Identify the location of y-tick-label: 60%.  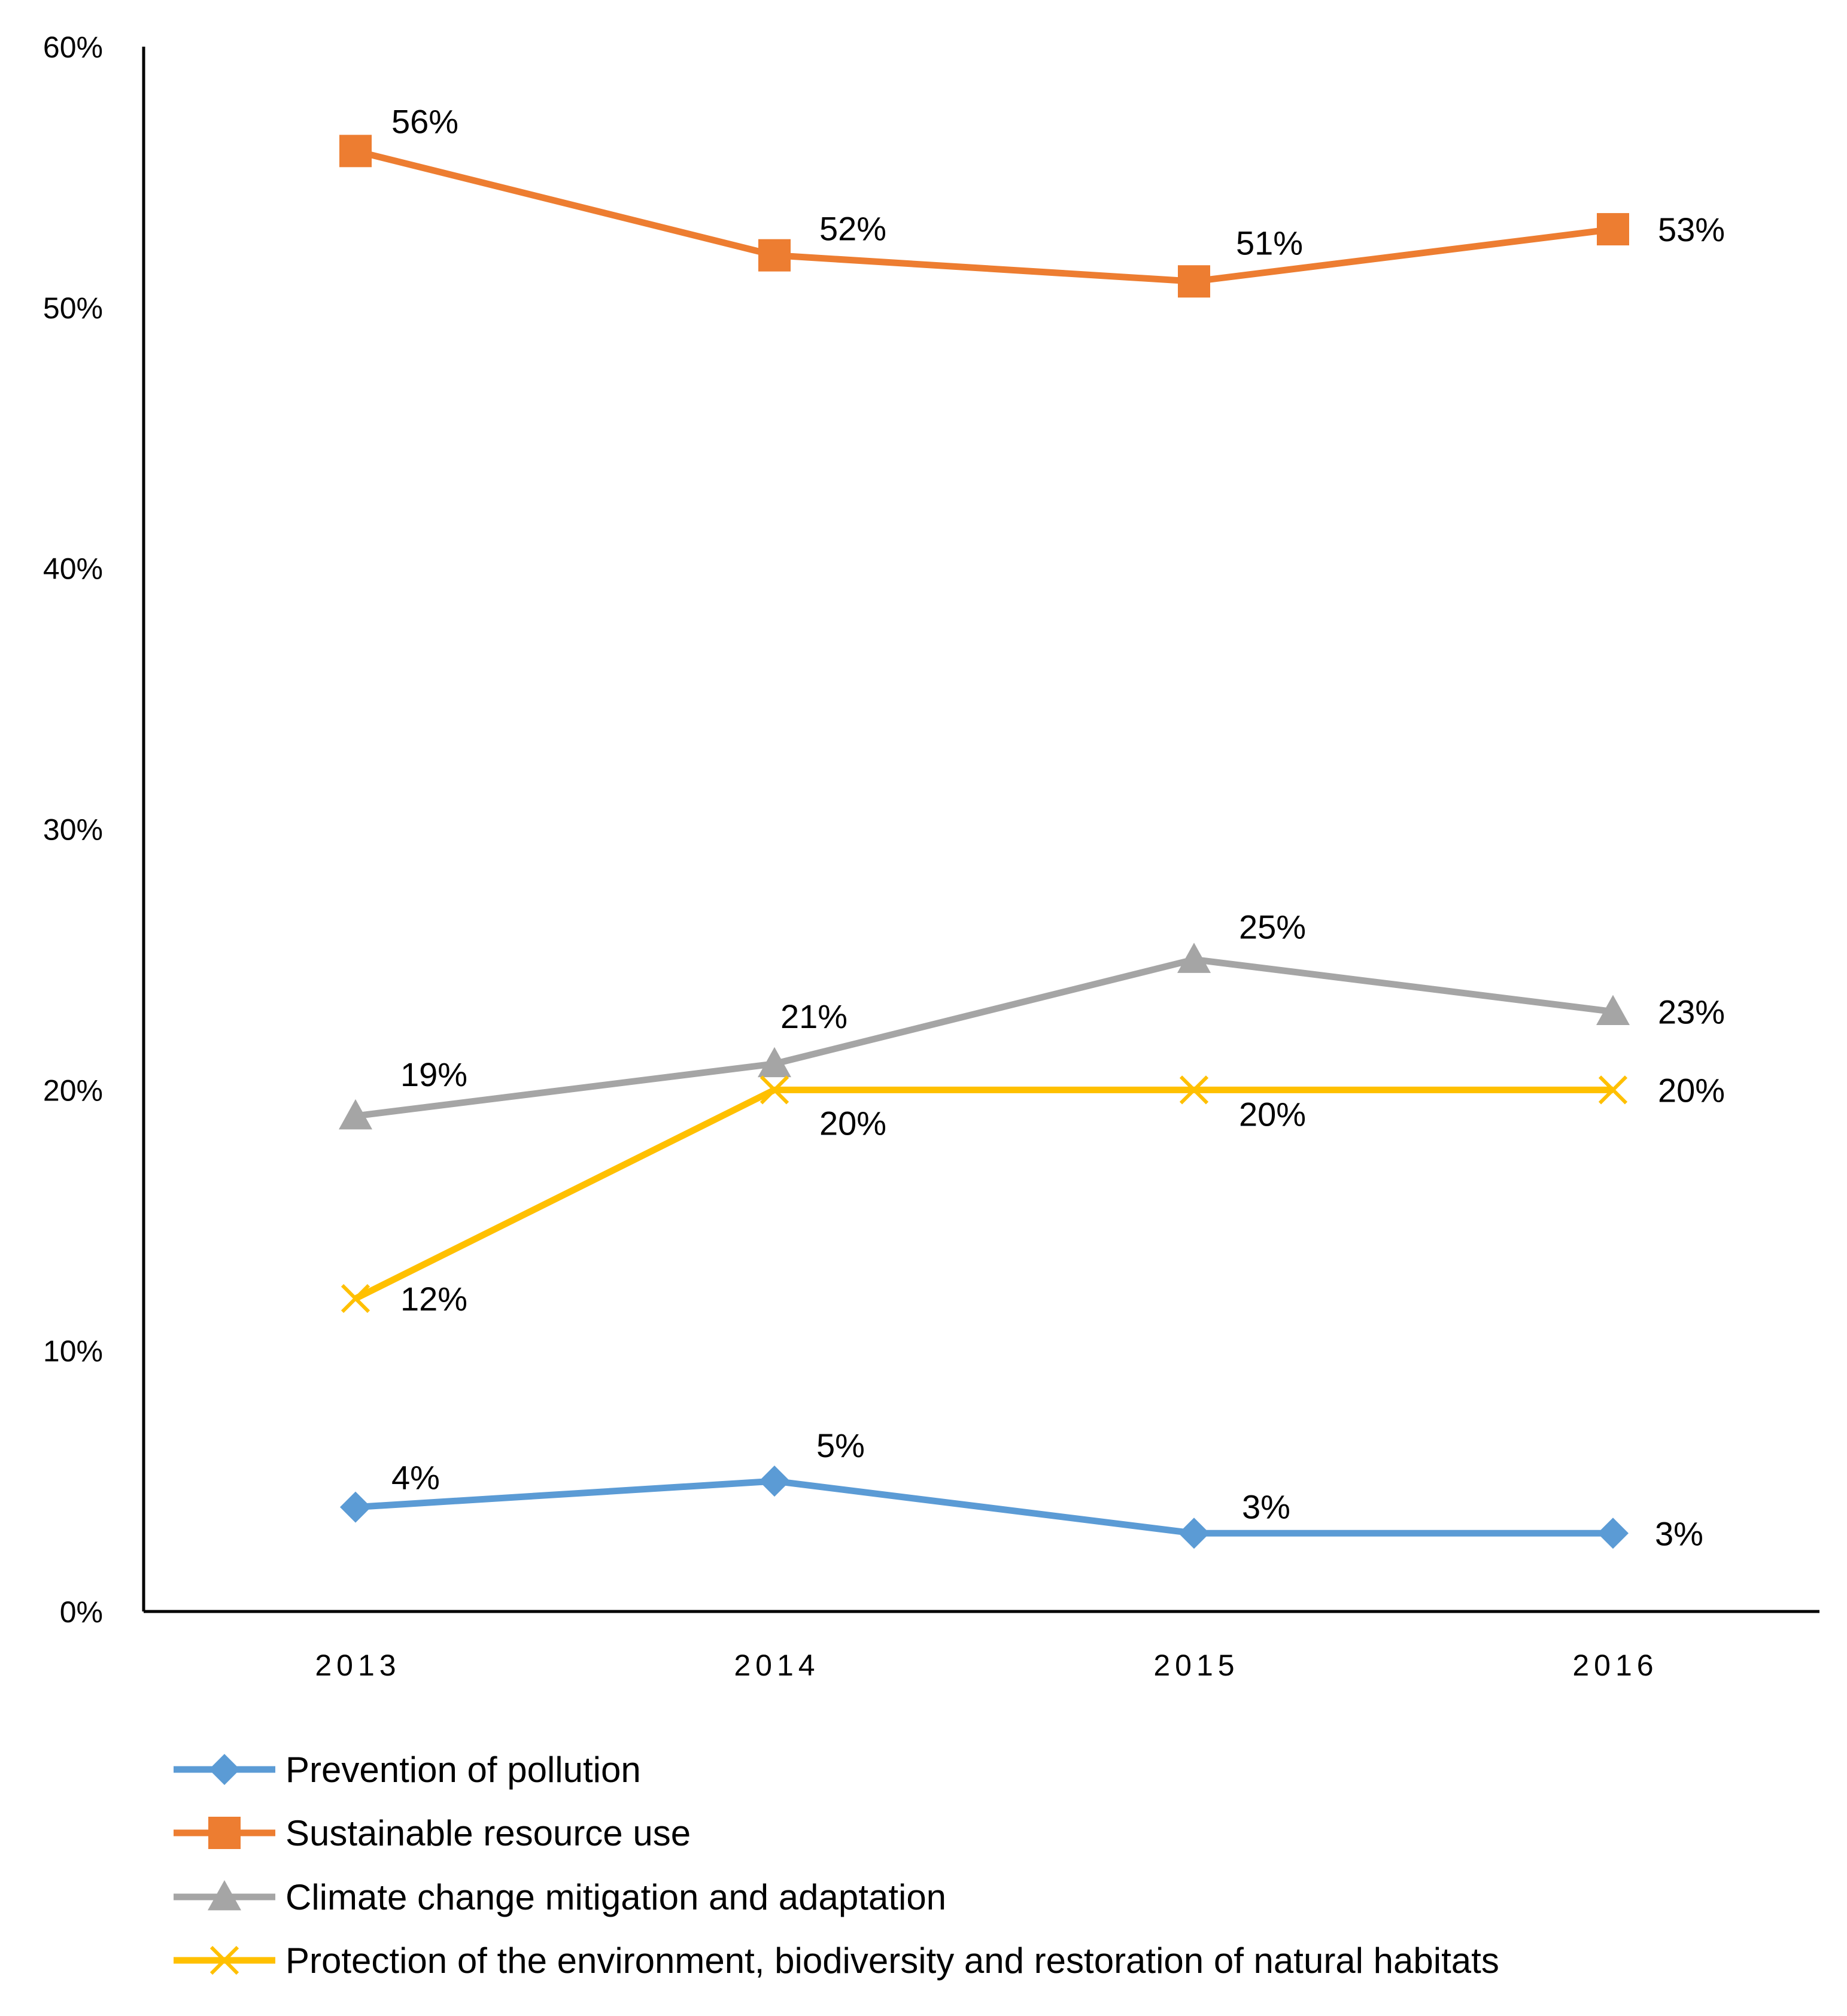
(73, 48).